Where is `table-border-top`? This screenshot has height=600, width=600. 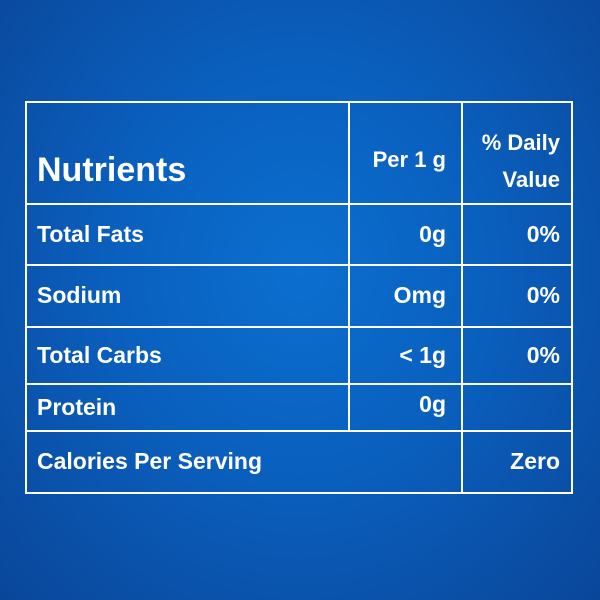 table-border-top is located at coordinates (299, 102).